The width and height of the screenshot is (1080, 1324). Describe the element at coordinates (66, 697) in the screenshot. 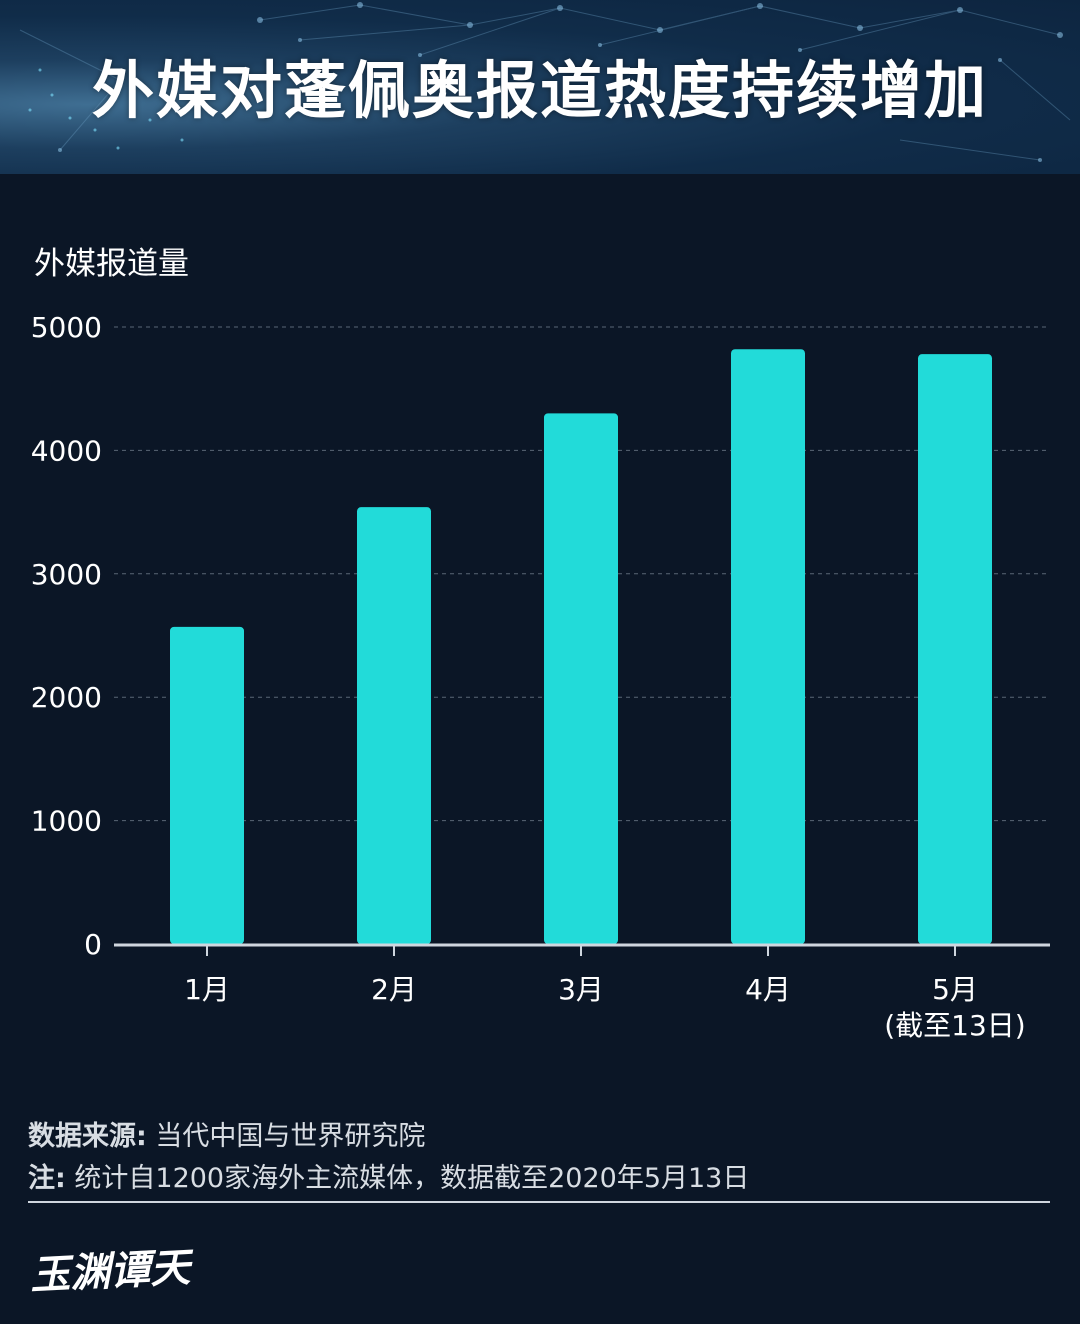

I see `y-tick-label: 2000` at that location.